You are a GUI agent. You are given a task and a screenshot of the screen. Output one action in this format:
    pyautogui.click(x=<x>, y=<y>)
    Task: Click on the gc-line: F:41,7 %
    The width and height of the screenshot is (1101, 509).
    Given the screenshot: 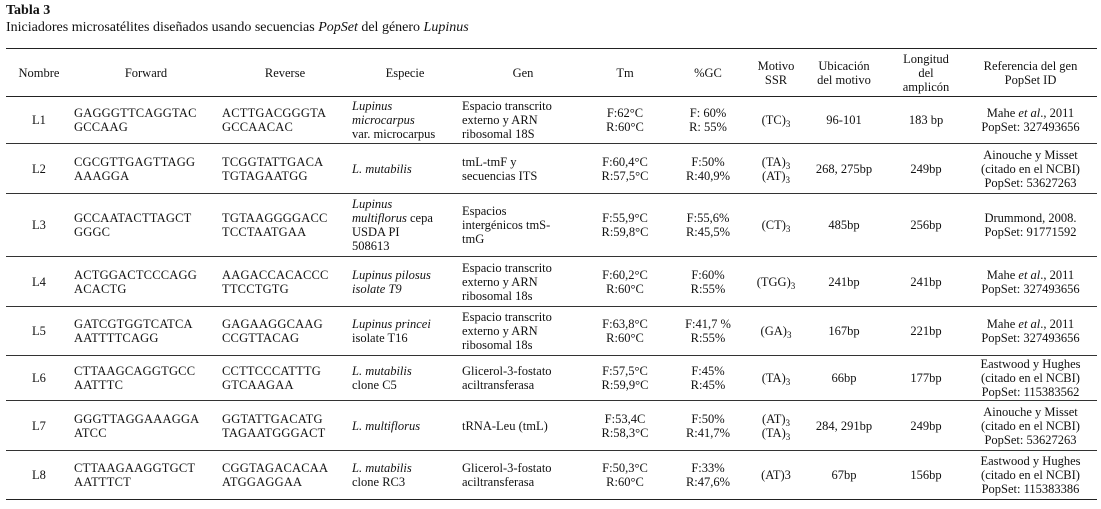 What is the action you would take?
    pyautogui.click(x=708, y=324)
    